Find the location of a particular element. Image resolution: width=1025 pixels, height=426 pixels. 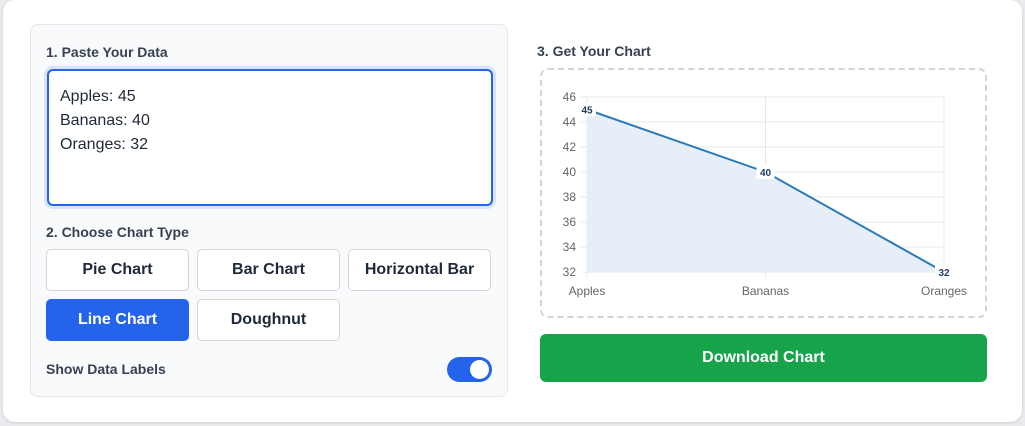

x-tick-label: Bananas is located at coordinates (765, 291).